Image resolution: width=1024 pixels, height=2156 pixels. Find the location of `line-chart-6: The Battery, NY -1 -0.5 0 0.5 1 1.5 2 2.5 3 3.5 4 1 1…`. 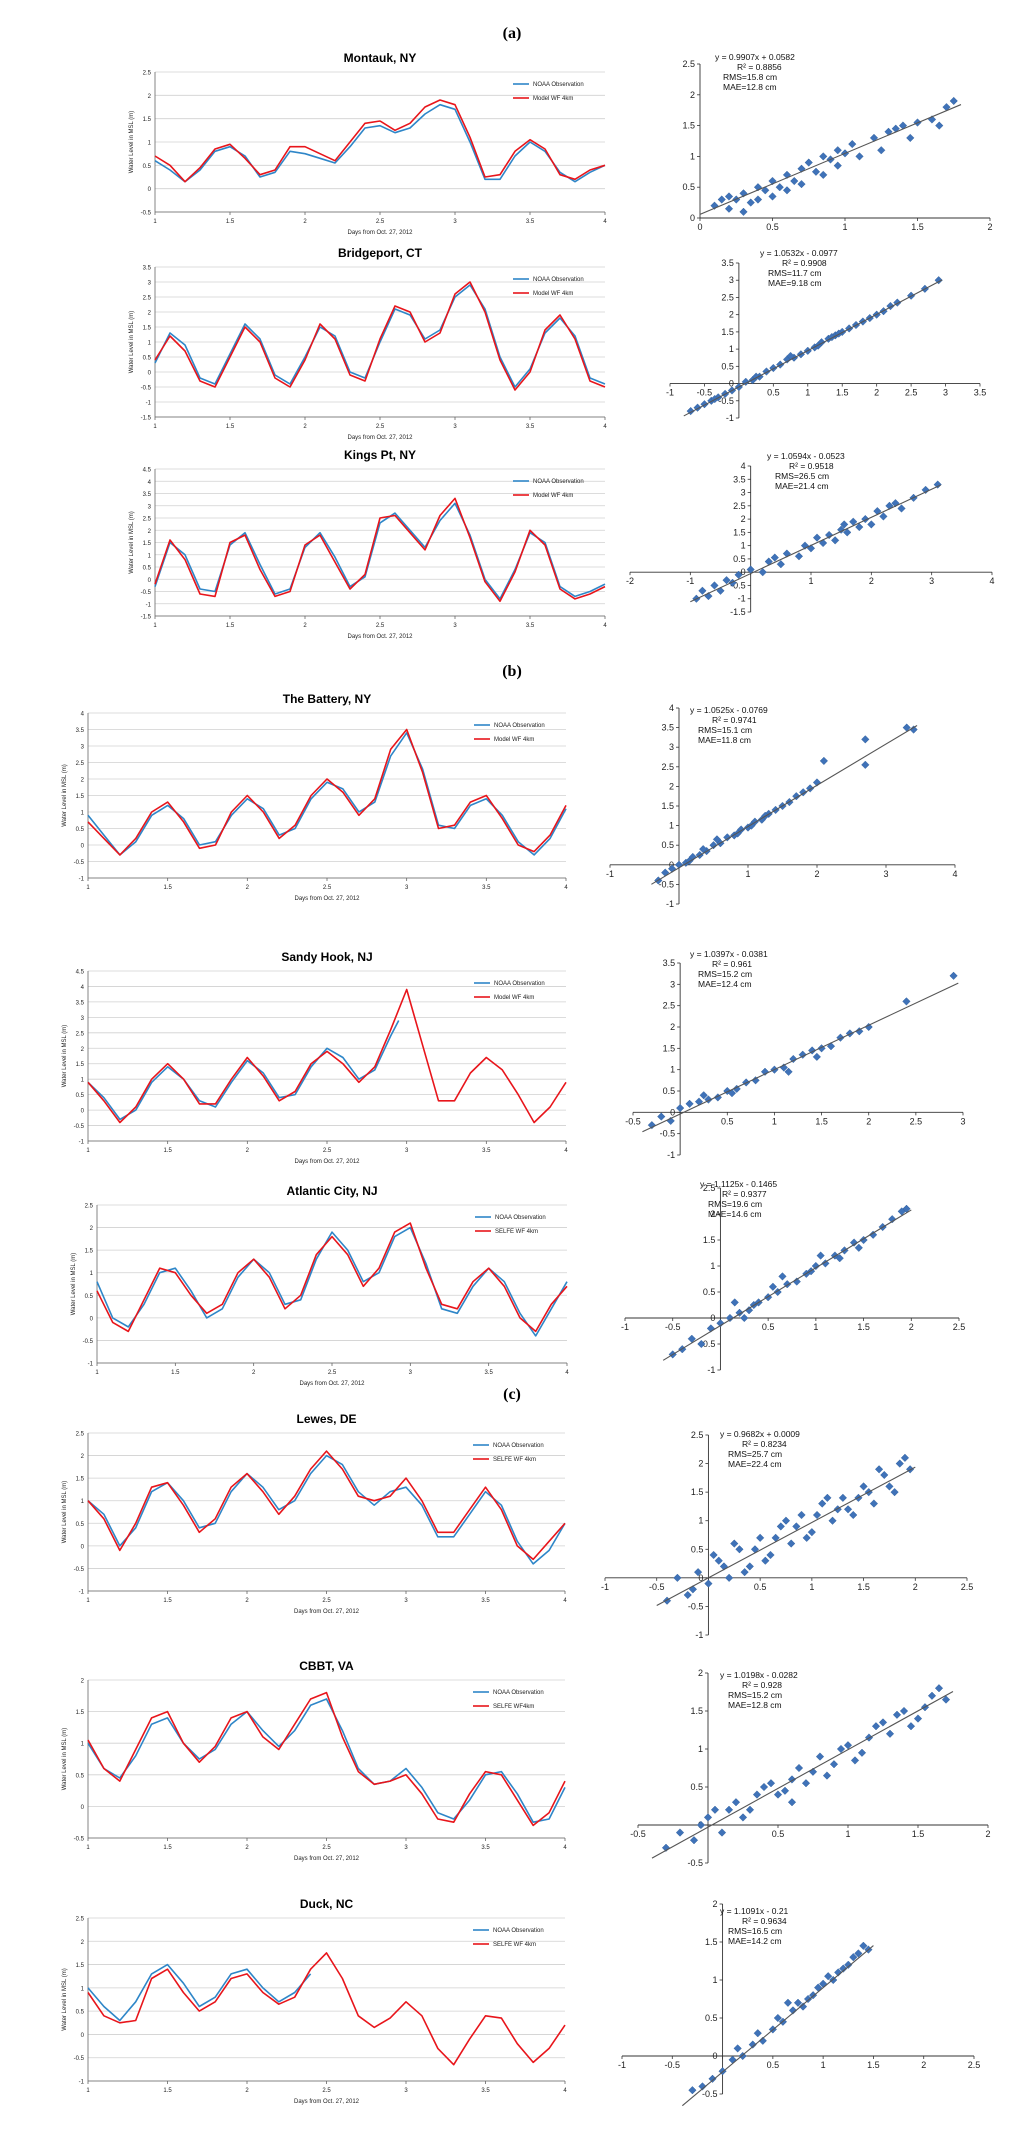

line-chart-6: The Battery, NY -1 -0.5 0 0.5 1 1.5 2 2.5 3 3.5 4 1 1… is located at coordinates (315, 797).